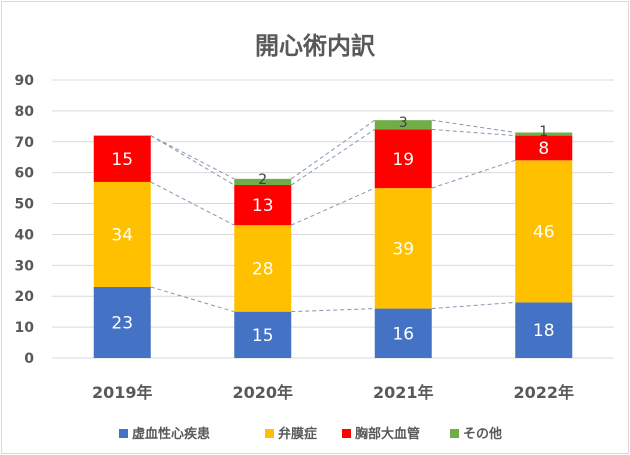 The image size is (630, 455). What do you see at coordinates (543, 392) in the screenshot?
I see `x-tick-label: 2022年` at bounding box center [543, 392].